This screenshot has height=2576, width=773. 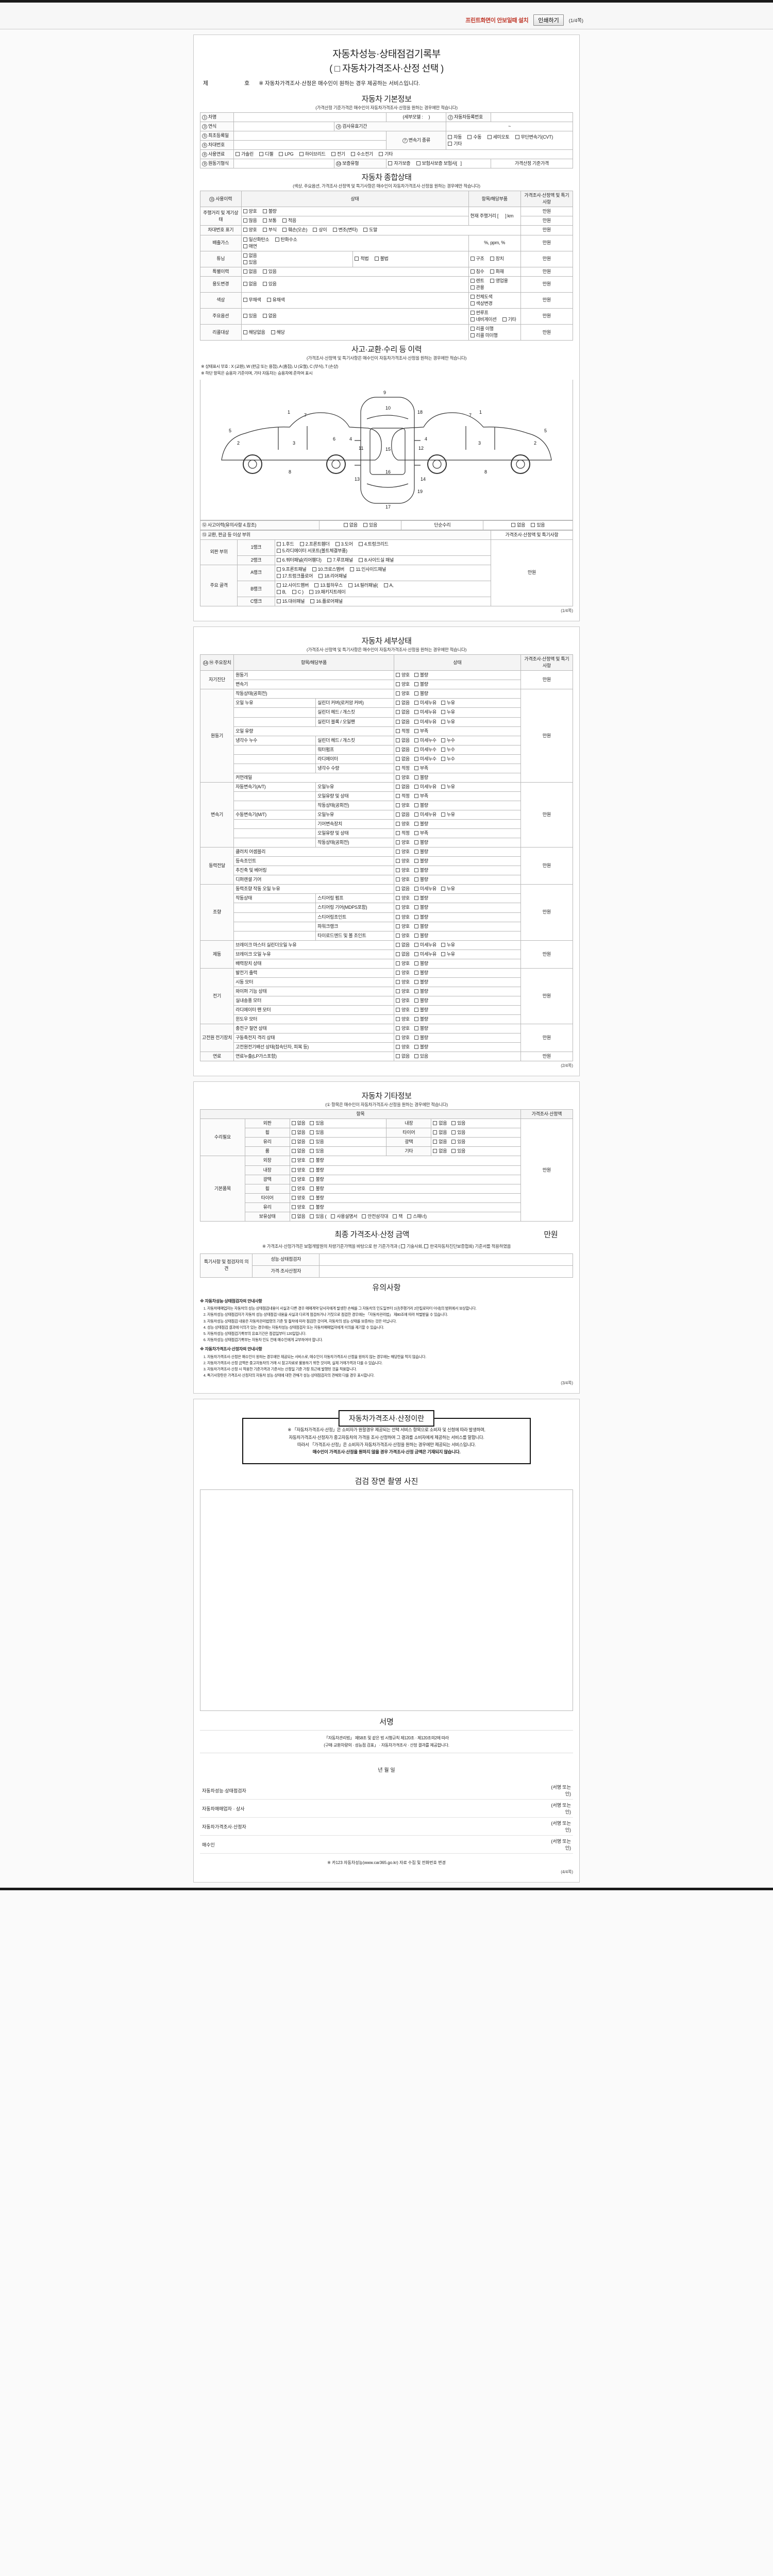 I want to click on row-emission-state: 일산화탄소 탄화수소 매연, so click(x=355, y=242).